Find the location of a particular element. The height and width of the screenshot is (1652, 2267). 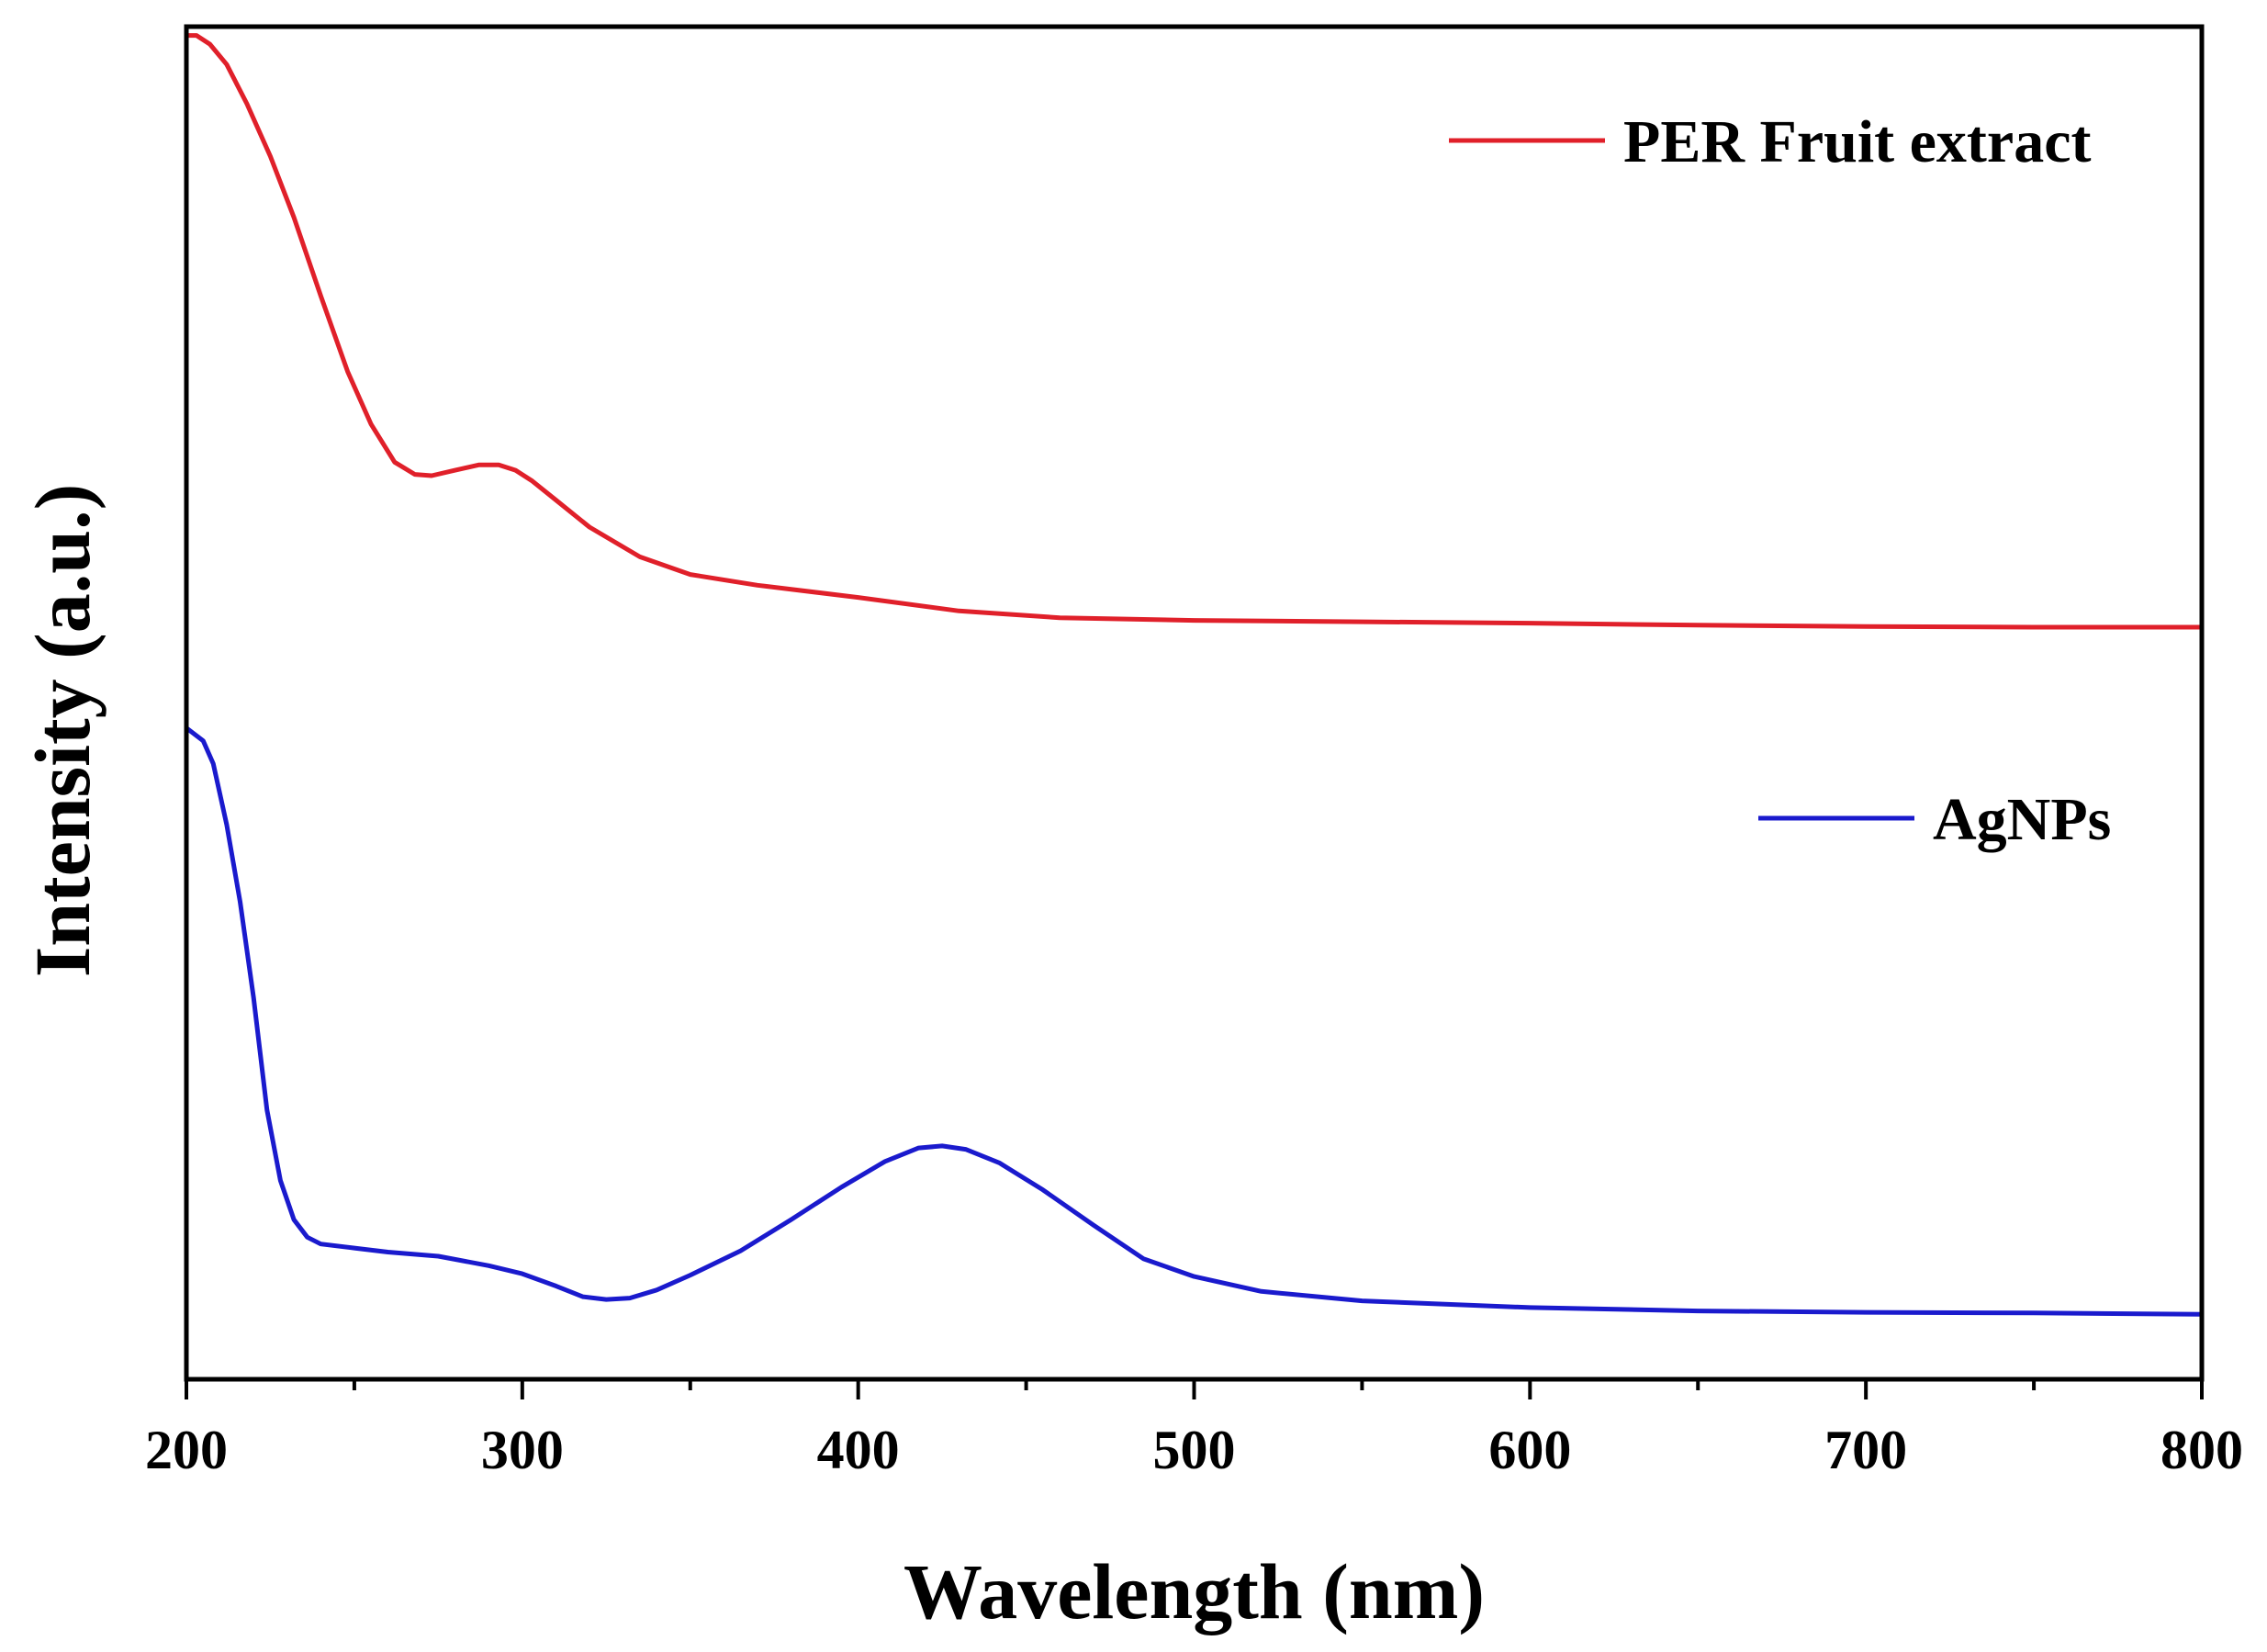

x-axis-tick-labels: 200 300 400 500 600 700 800 is located at coordinates (1194, 1450).